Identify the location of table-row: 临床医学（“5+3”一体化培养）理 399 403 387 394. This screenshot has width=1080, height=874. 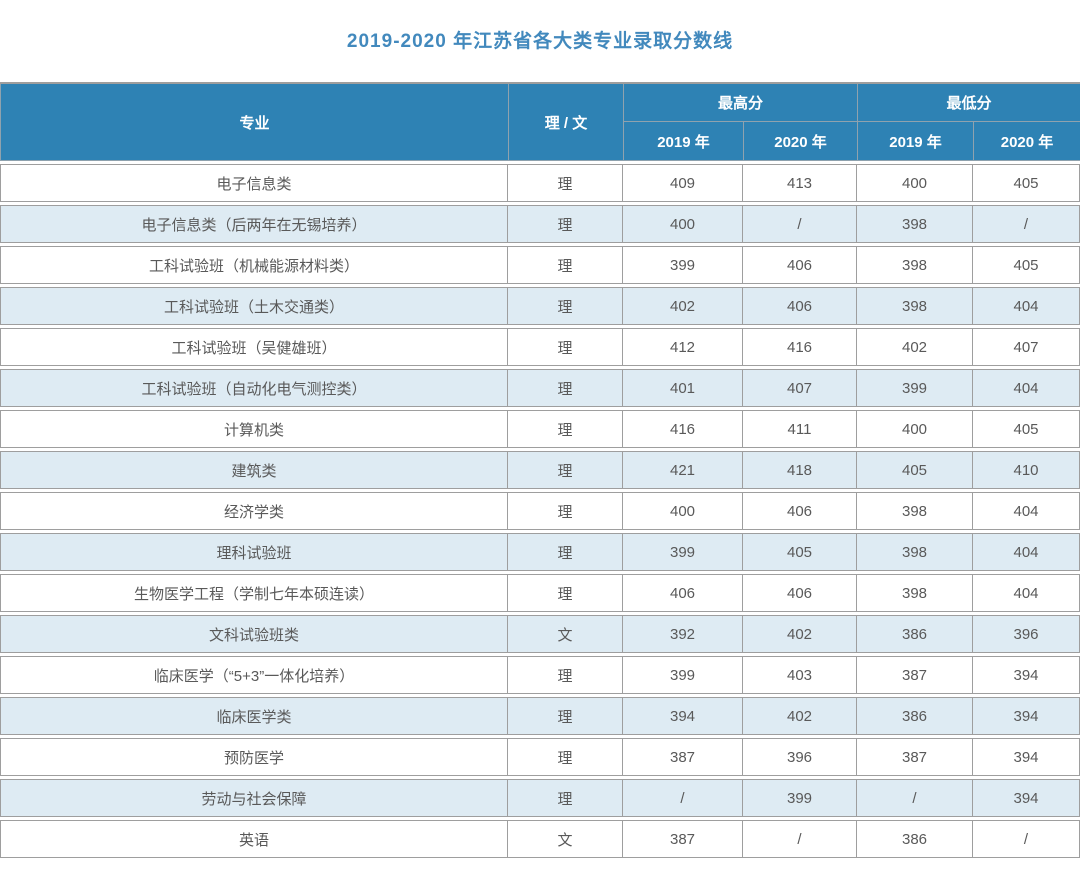
(540, 675).